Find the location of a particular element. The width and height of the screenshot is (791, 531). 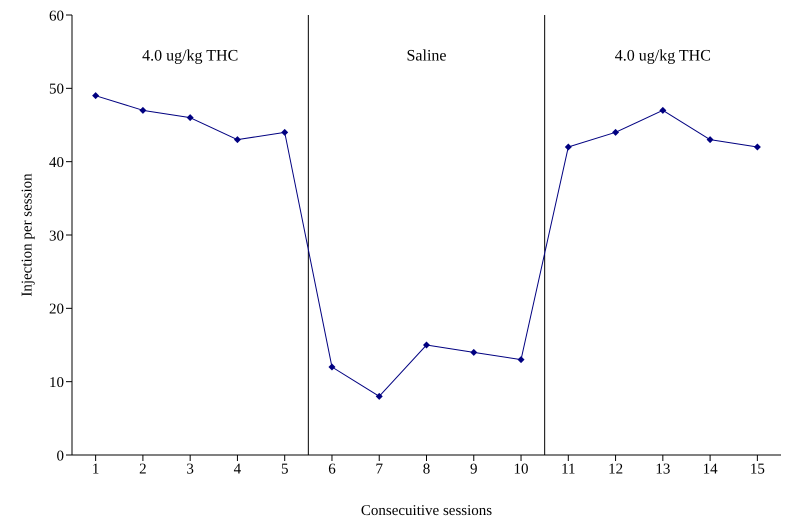

y-tick-label: 30 is located at coordinates (56, 236).